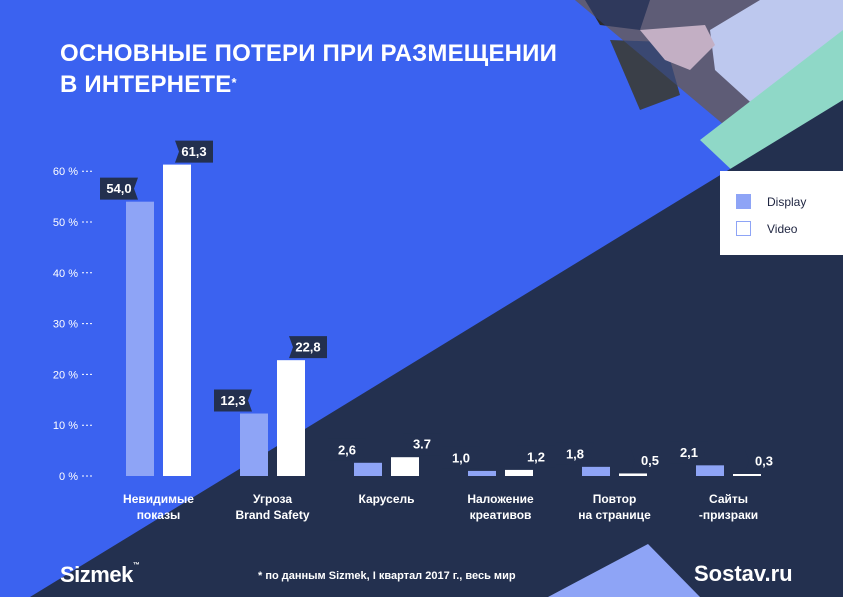 This screenshot has width=843, height=597. Describe the element at coordinates (766, 228) in the screenshot. I see `legend-item-video: Video` at that location.